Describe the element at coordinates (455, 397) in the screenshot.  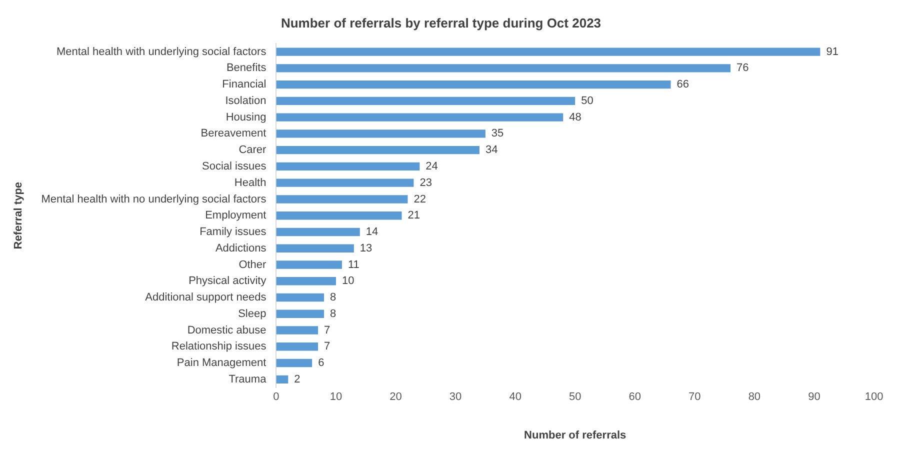
I see `x-tick-label: 30` at that location.